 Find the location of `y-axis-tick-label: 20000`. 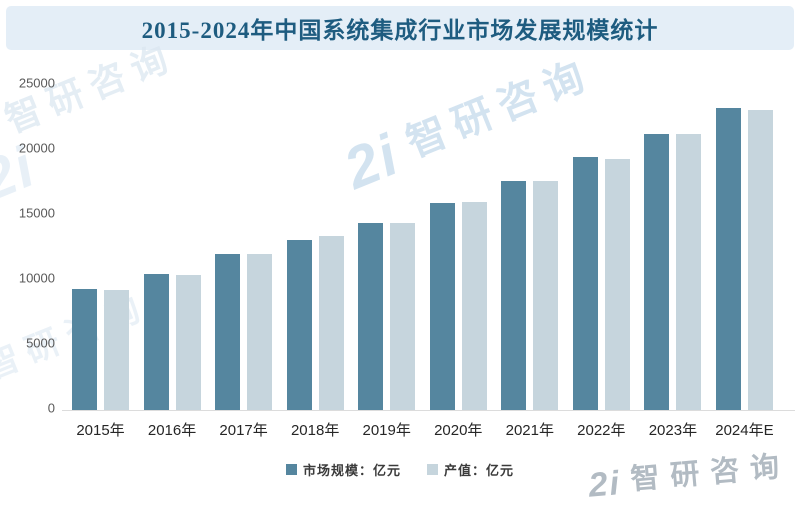

y-axis-tick-label: 20000 is located at coordinates (36, 148).